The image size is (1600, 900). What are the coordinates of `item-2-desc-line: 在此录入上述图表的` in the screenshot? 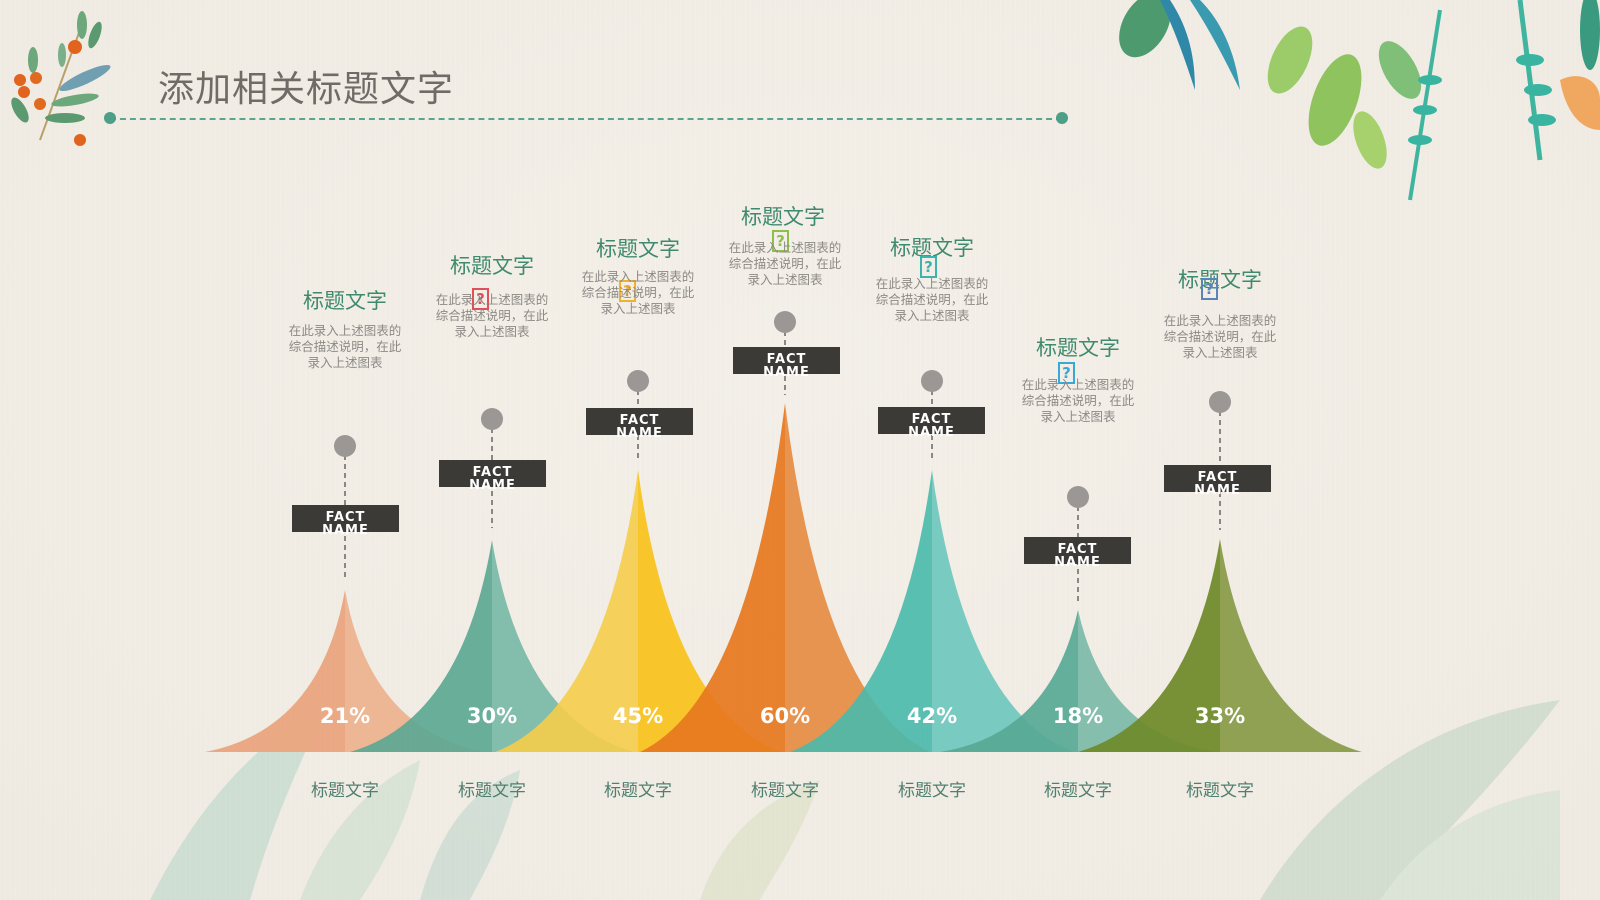 It's located at (492, 299).